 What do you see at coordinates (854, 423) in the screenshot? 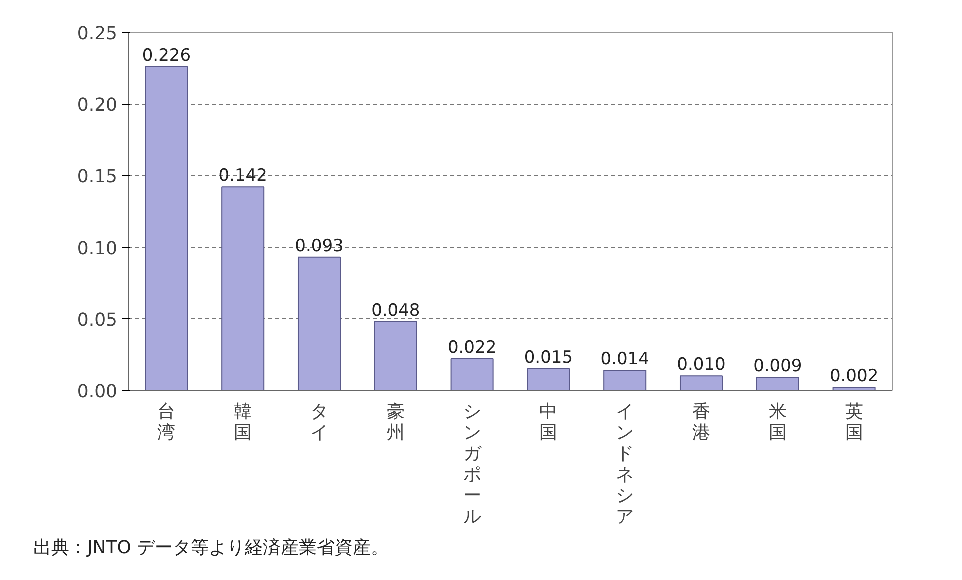
I see `x-tick-label: 英国` at bounding box center [854, 423].